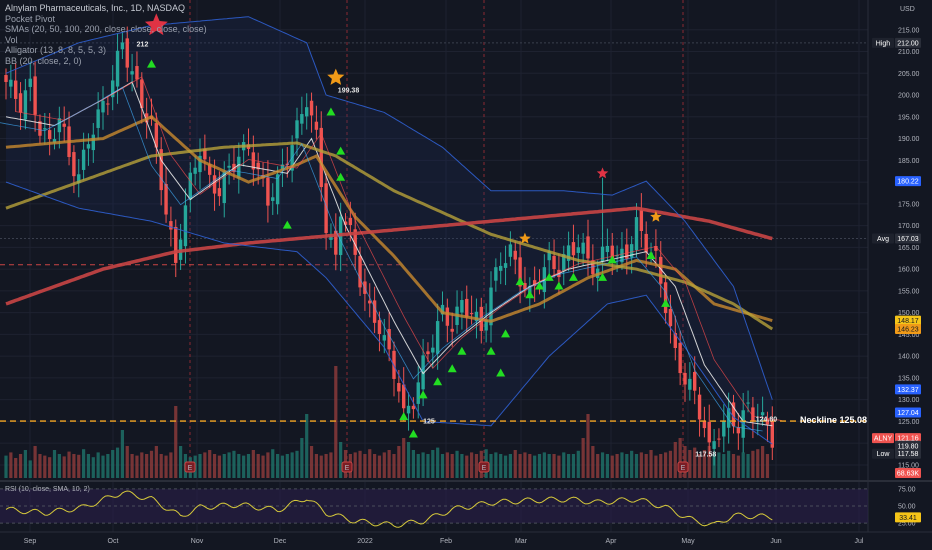 Image resolution: width=932 pixels, height=550 pixels. I want to click on price-tick-label: 125.00, so click(909, 422).